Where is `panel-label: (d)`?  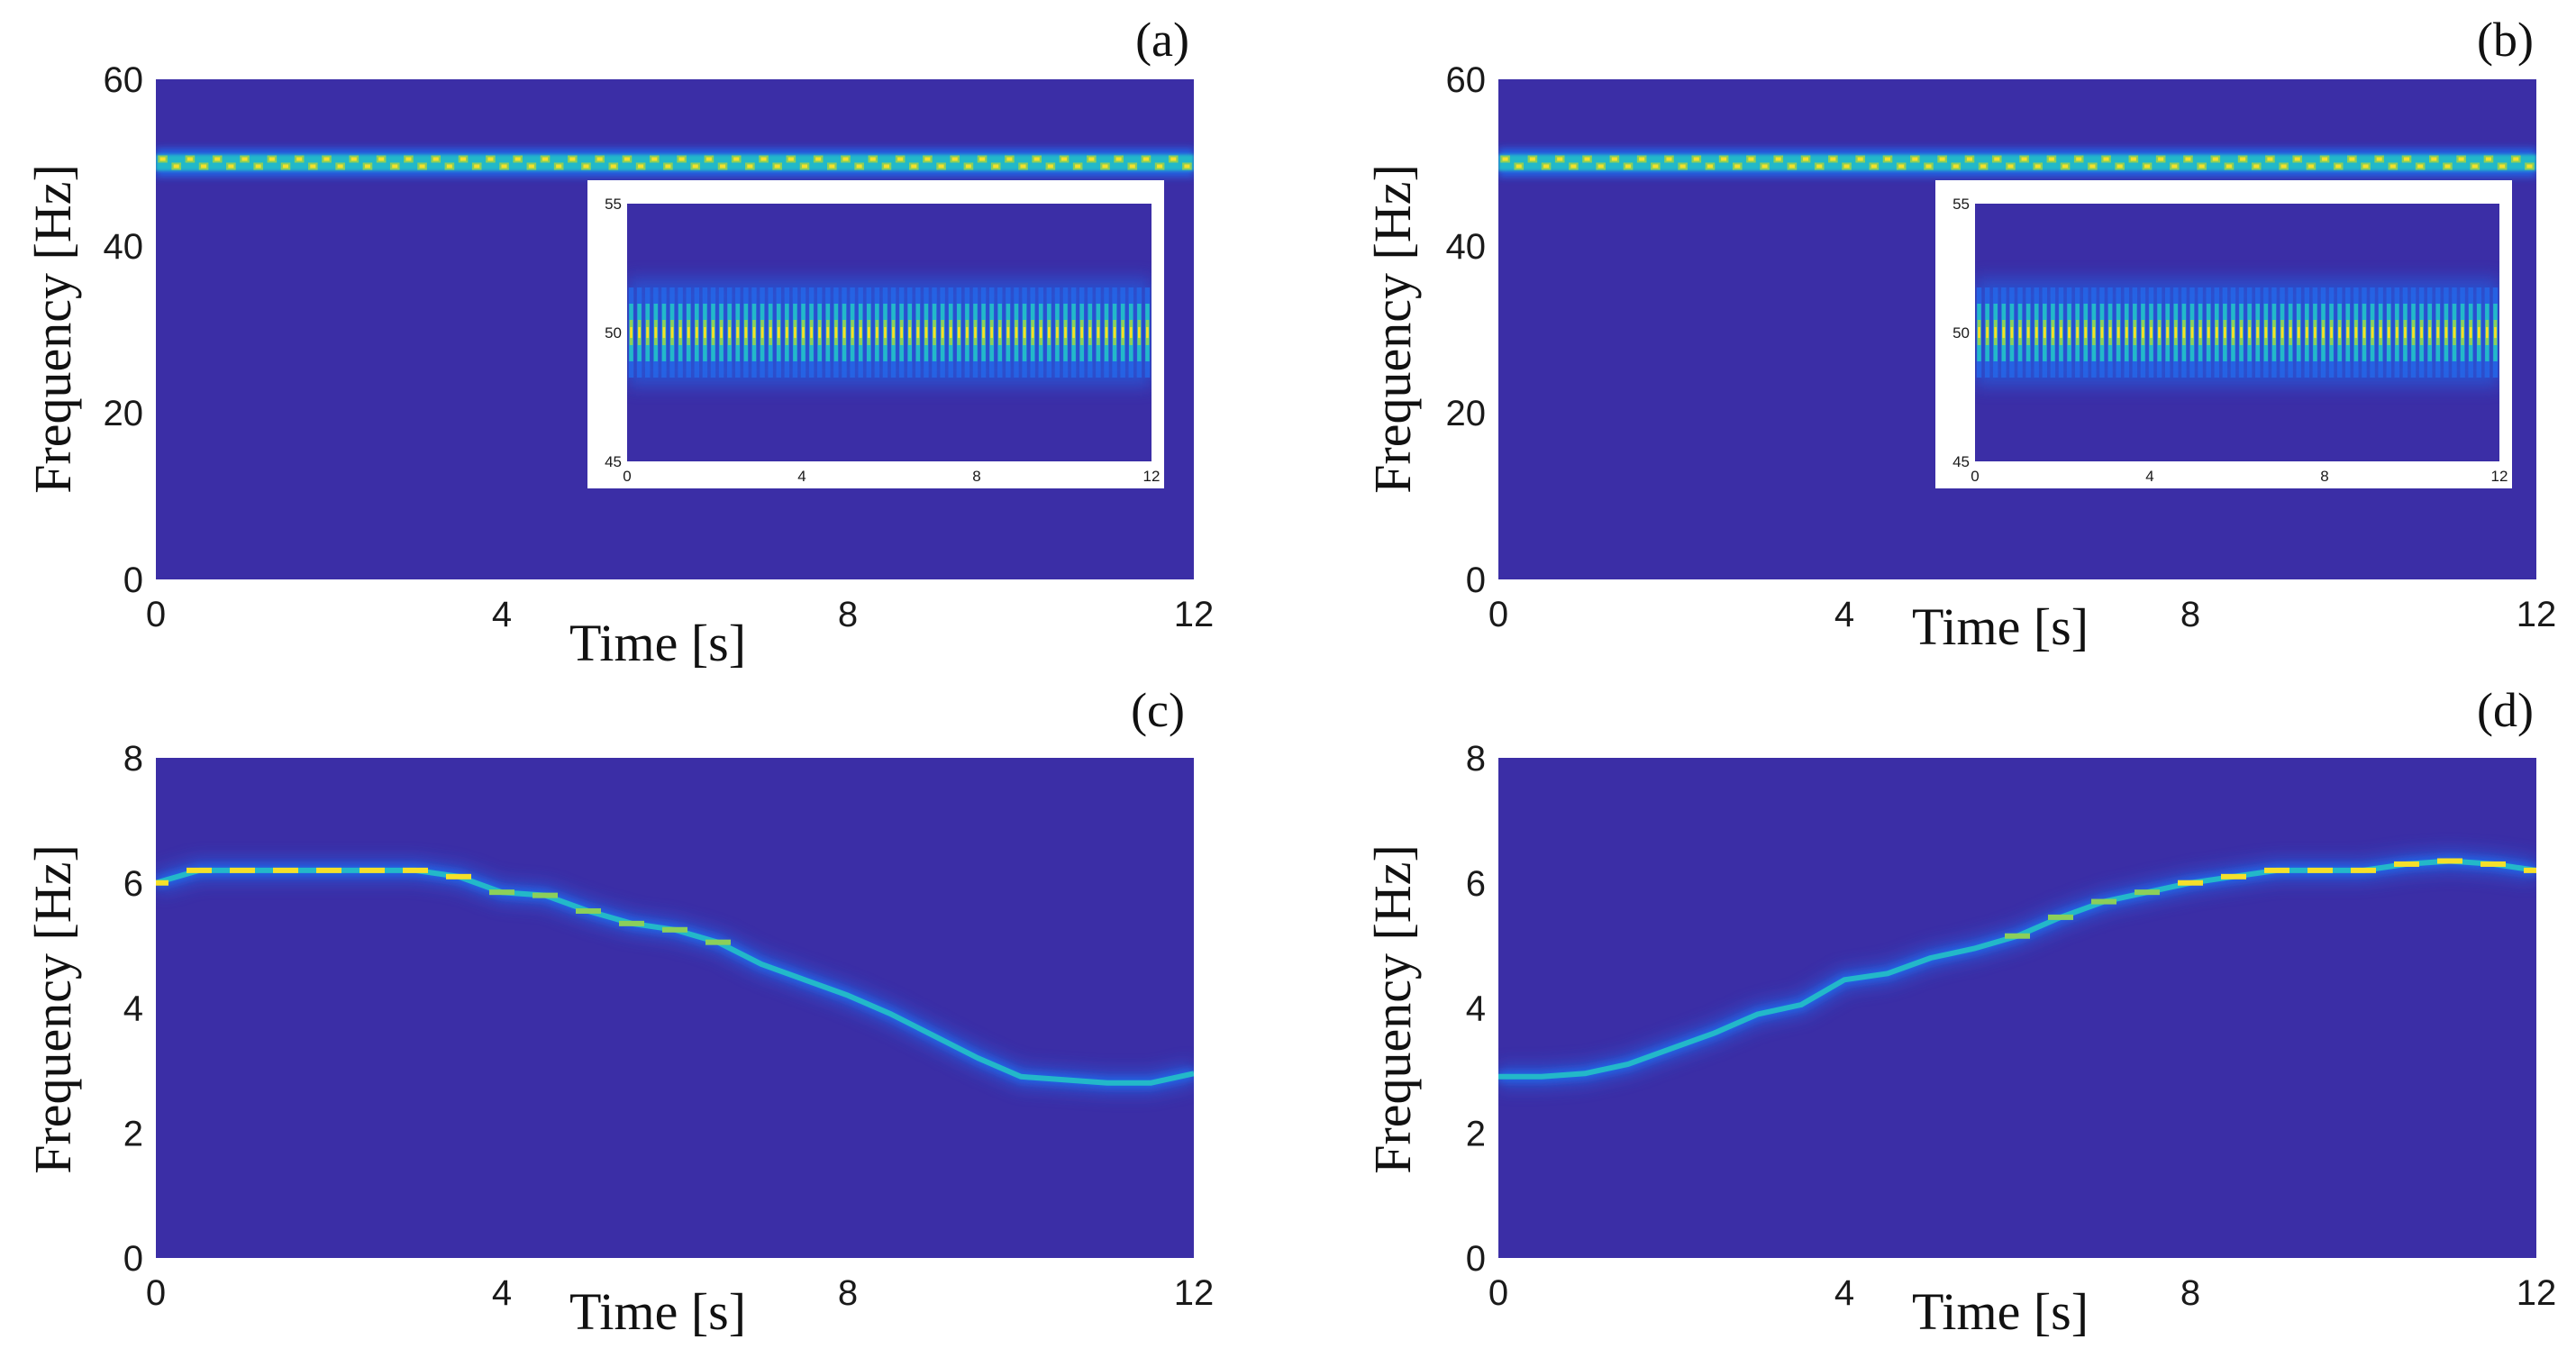 panel-label: (d) is located at coordinates (2505, 710).